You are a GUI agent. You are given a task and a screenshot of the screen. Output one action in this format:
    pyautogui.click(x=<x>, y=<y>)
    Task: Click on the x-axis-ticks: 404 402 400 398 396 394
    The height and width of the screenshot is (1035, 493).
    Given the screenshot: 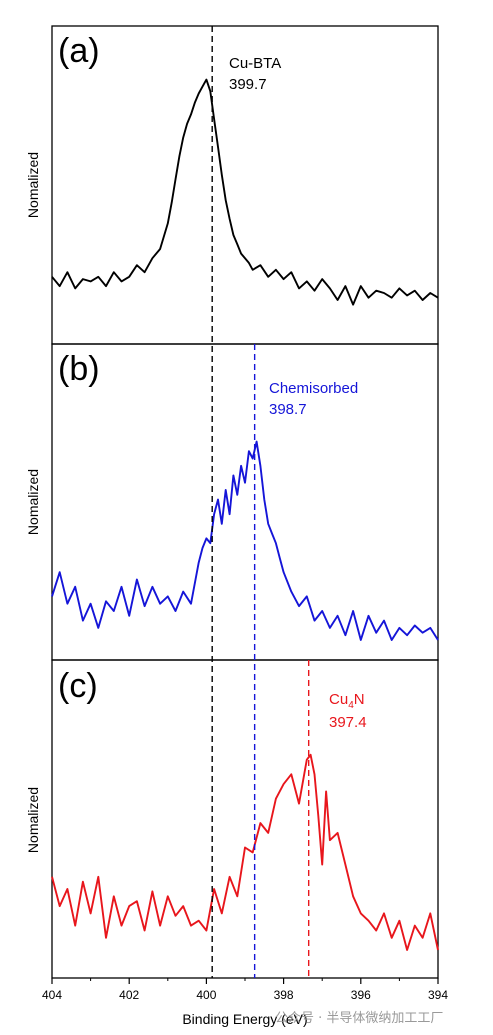 What is the action you would take?
    pyautogui.click(x=245, y=990)
    